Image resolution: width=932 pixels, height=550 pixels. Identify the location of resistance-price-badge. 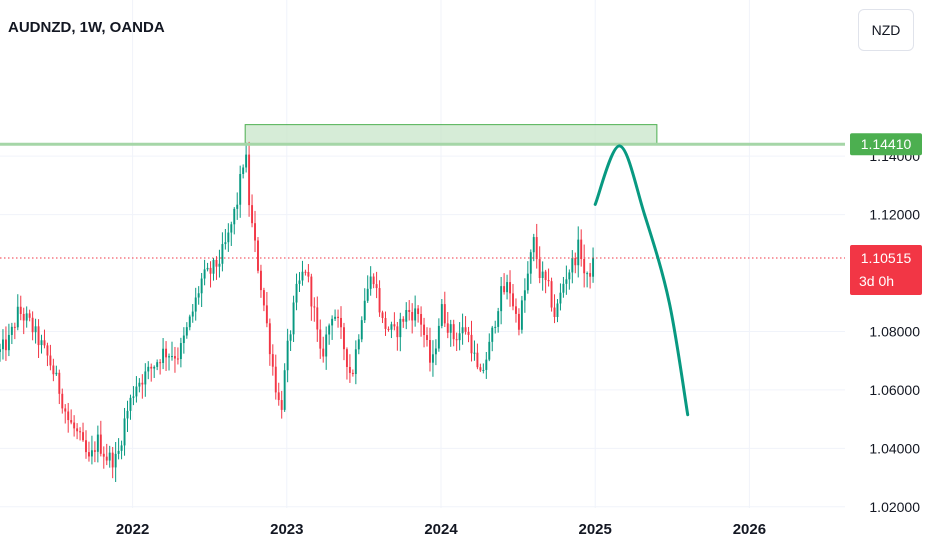
(886, 144).